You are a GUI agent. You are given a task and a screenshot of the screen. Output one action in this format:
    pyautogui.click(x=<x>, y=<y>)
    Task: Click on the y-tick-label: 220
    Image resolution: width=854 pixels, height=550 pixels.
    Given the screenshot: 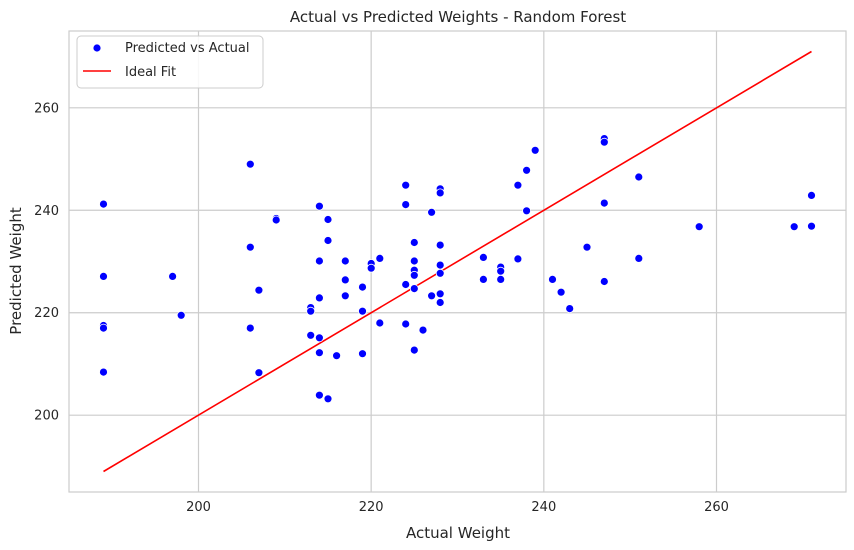 What is the action you would take?
    pyautogui.click(x=46, y=313)
    